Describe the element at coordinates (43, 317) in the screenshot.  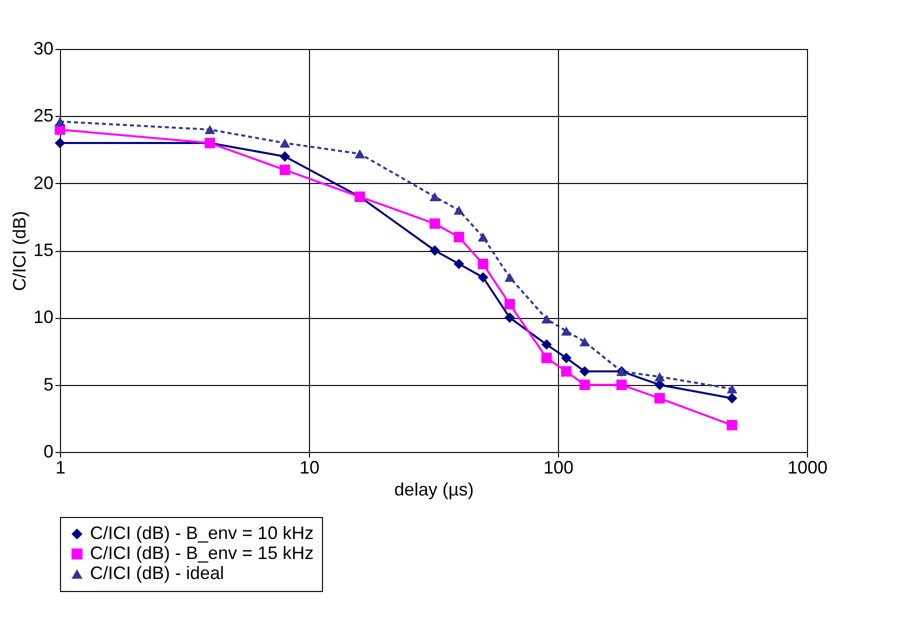
I see `y-tick-label: 10` at that location.